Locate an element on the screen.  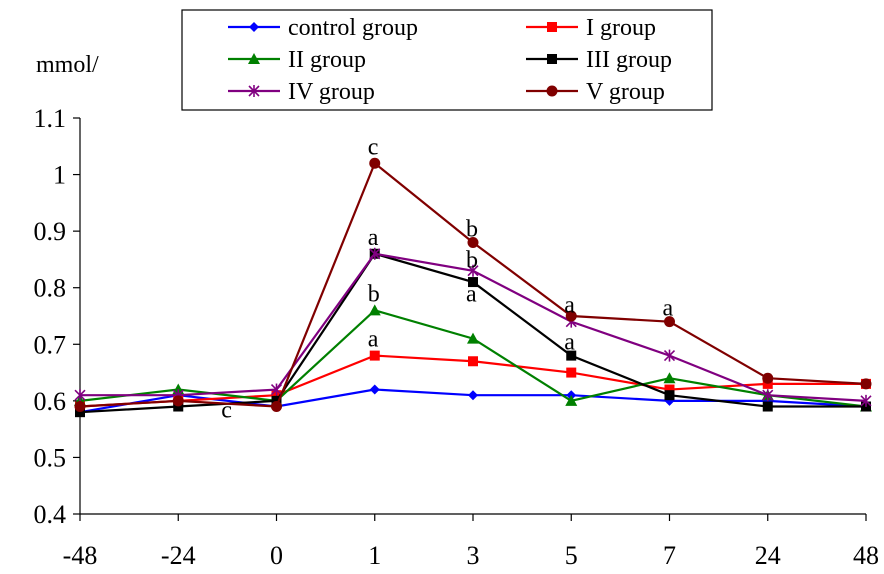
legend-item-ii-group: II group is located at coordinates (297, 60).